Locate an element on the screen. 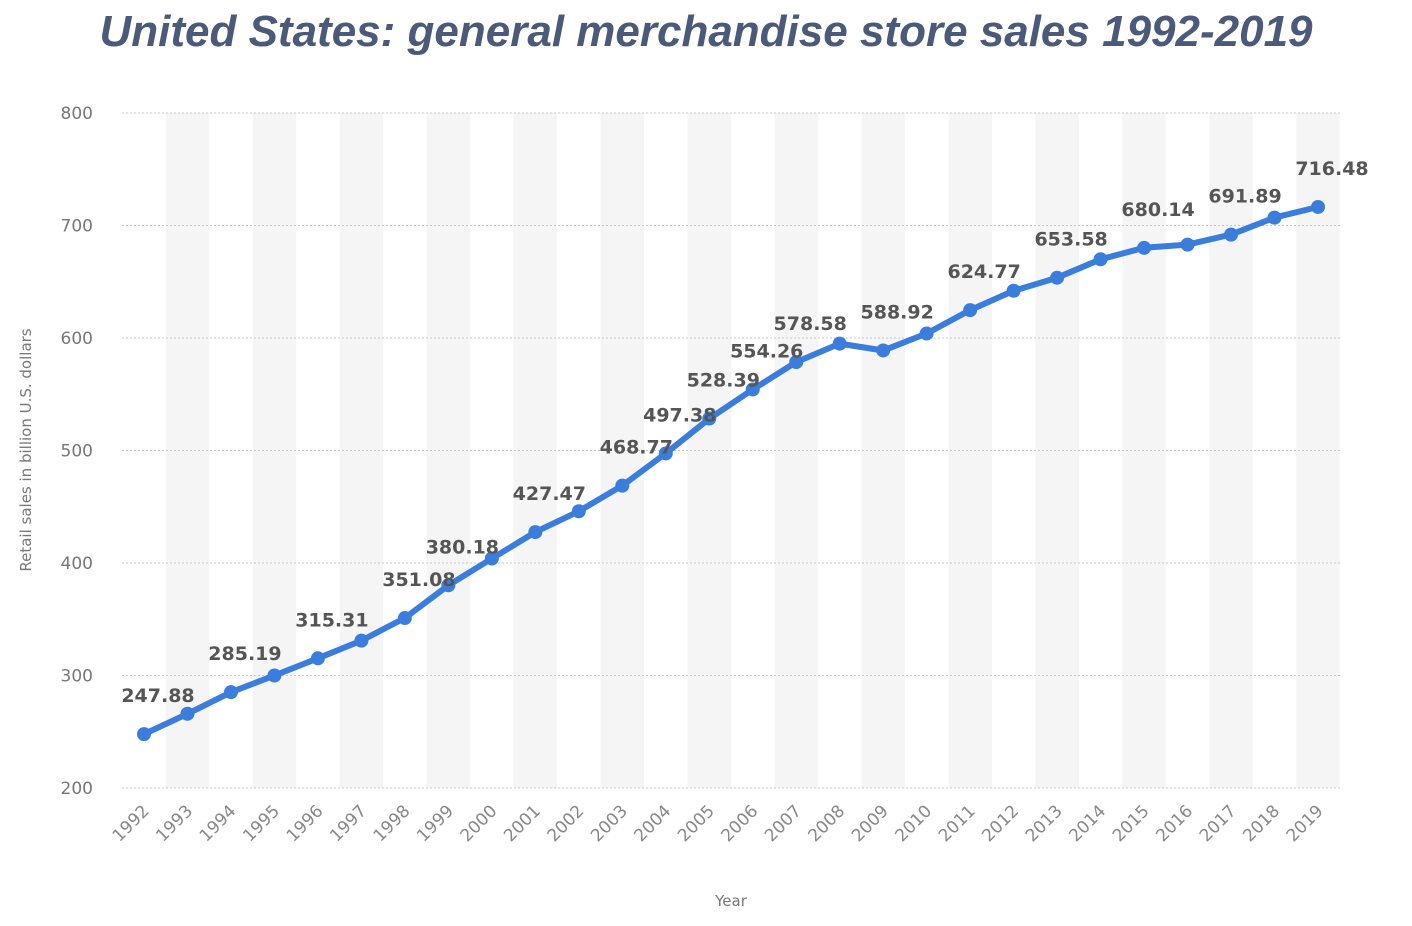 Image resolution: width=1412 pixels, height=926 pixels. data-label-2019: 716.48 is located at coordinates (1331, 169).